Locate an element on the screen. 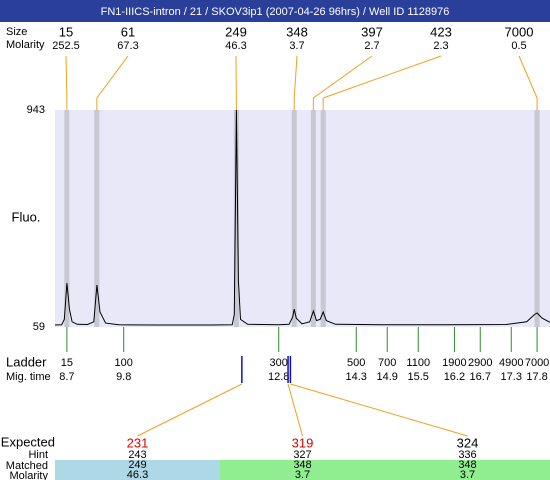 The image size is (550, 480). ladder-mig-time: 17.8 is located at coordinates (536, 377).